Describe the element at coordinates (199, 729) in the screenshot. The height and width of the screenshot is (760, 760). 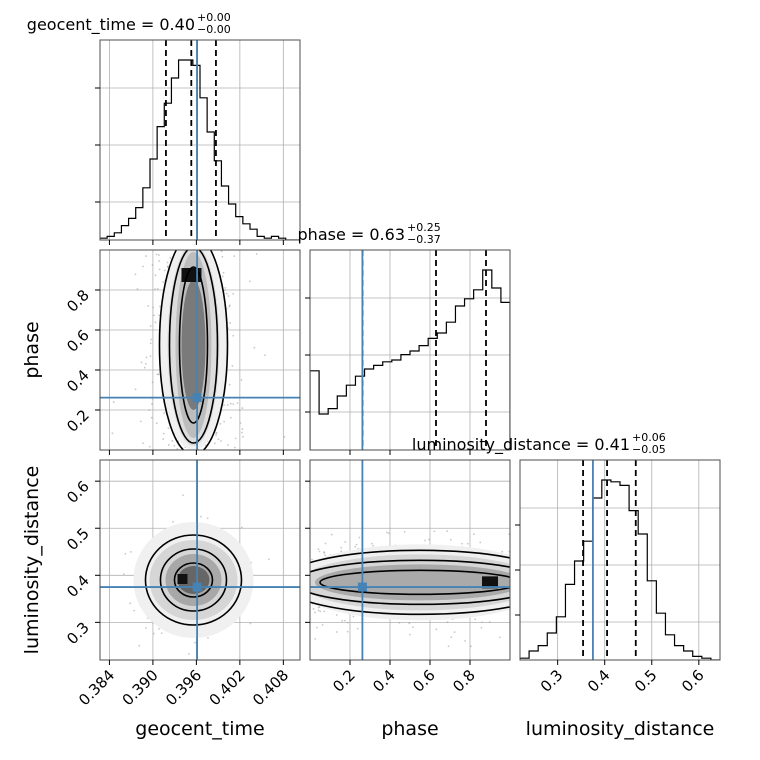
I see `x-axis-label: geocent_time` at that location.